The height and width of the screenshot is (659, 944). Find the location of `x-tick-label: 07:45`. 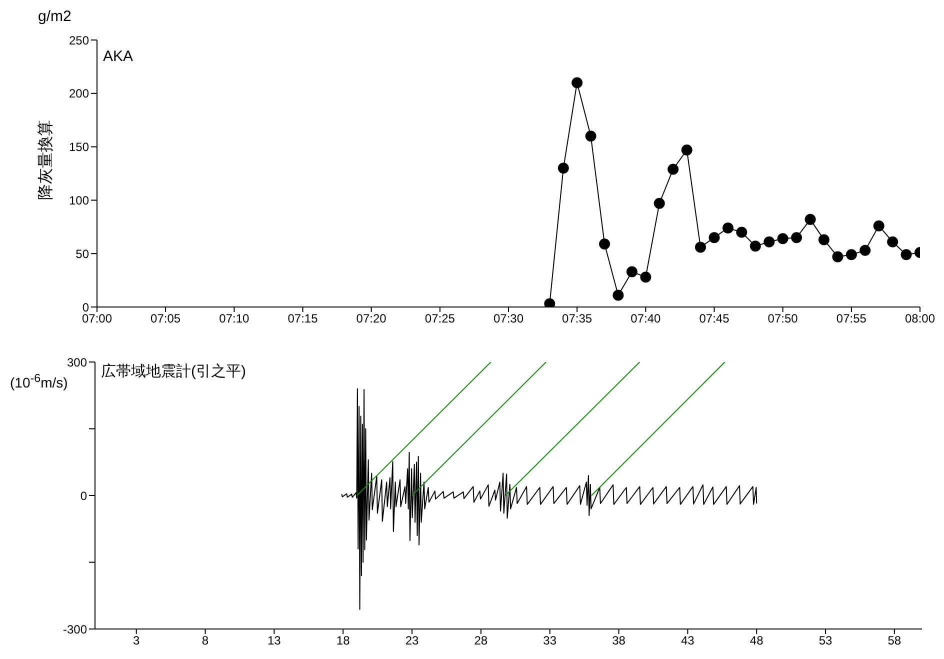

x-tick-label: 07:45 is located at coordinates (714, 319).